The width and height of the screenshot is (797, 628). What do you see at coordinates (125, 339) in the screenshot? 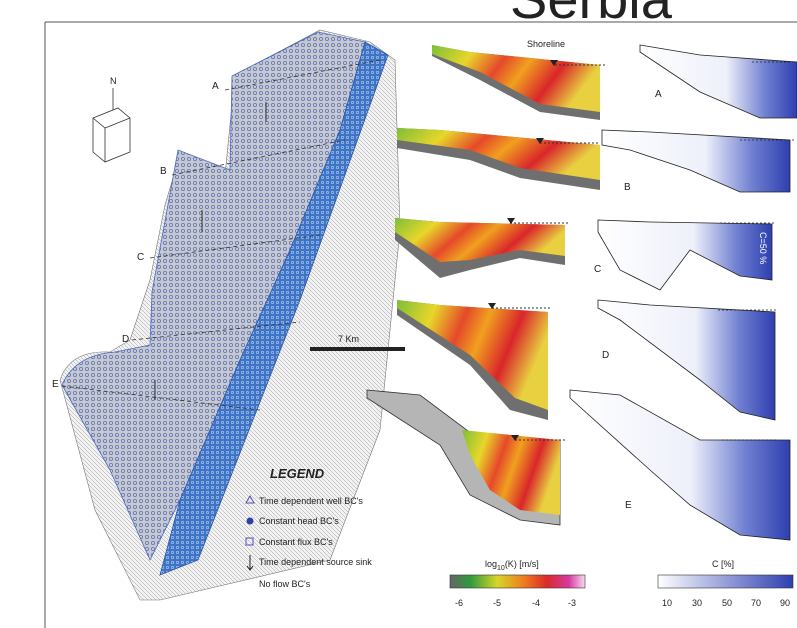
I see `map-label: D` at bounding box center [125, 339].